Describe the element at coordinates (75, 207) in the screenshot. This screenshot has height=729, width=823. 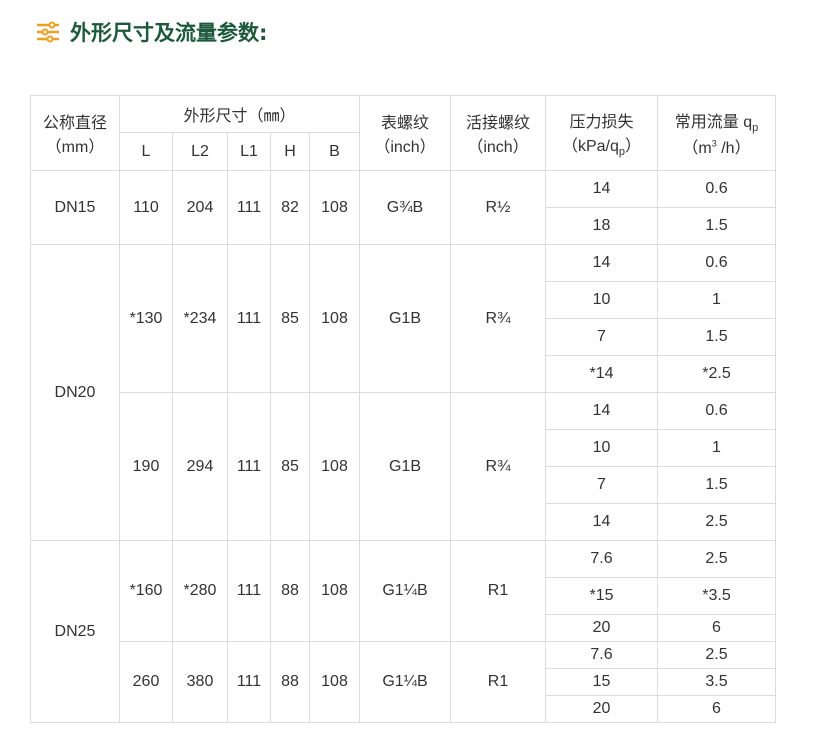
I see `nominal-diameter-cell: DN15` at that location.